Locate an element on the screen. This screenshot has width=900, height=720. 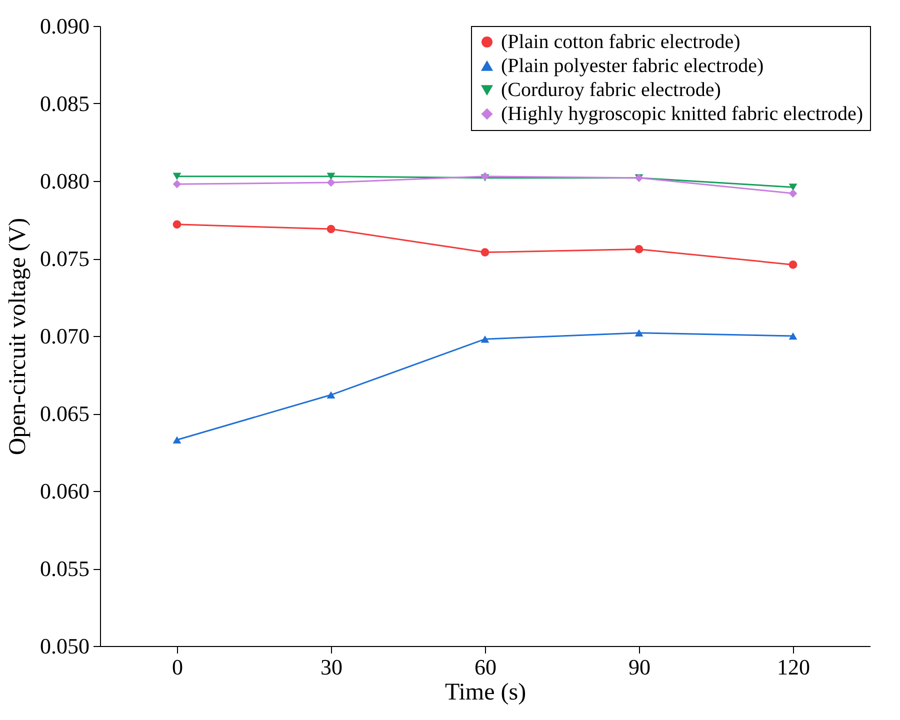
x-tick-label: 120 is located at coordinates (793, 667).